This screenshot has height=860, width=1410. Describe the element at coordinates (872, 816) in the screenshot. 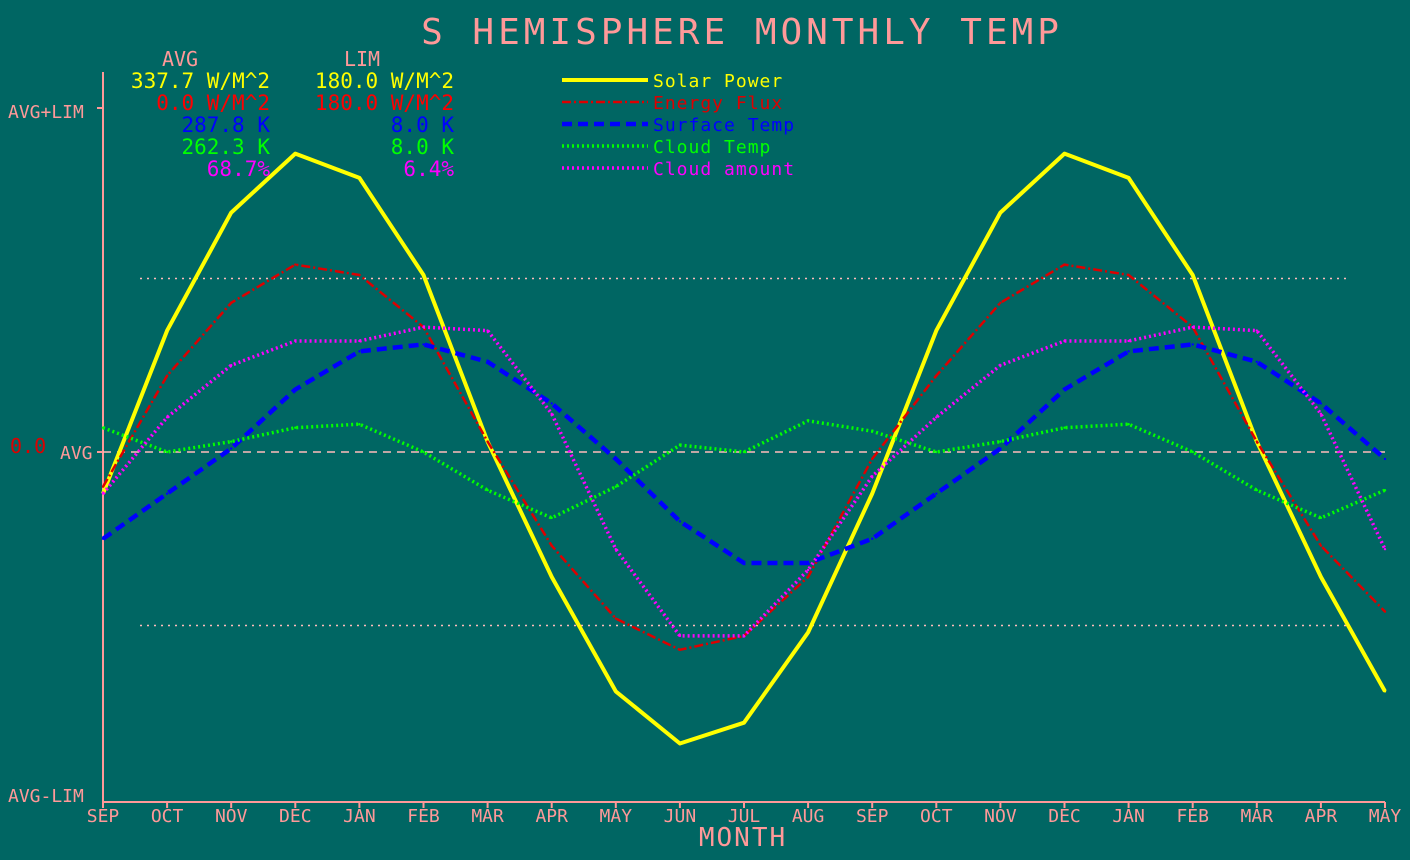

I see `x-tick-label: SEP` at that location.